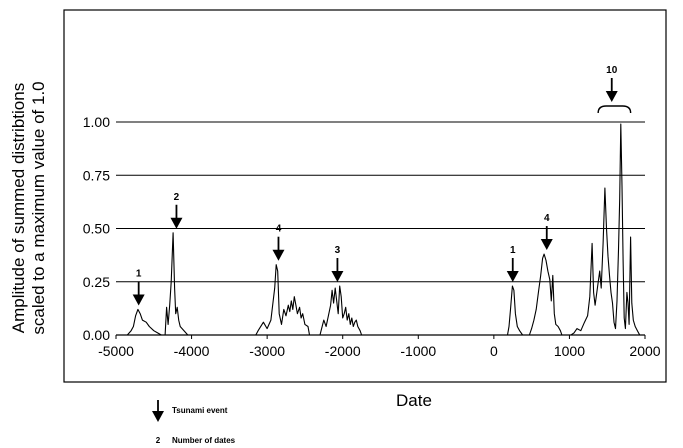 Image resolution: width=683 pixels, height=448 pixels. Describe the element at coordinates (267, 351) in the screenshot. I see `x-tick-label: -3000` at that location.